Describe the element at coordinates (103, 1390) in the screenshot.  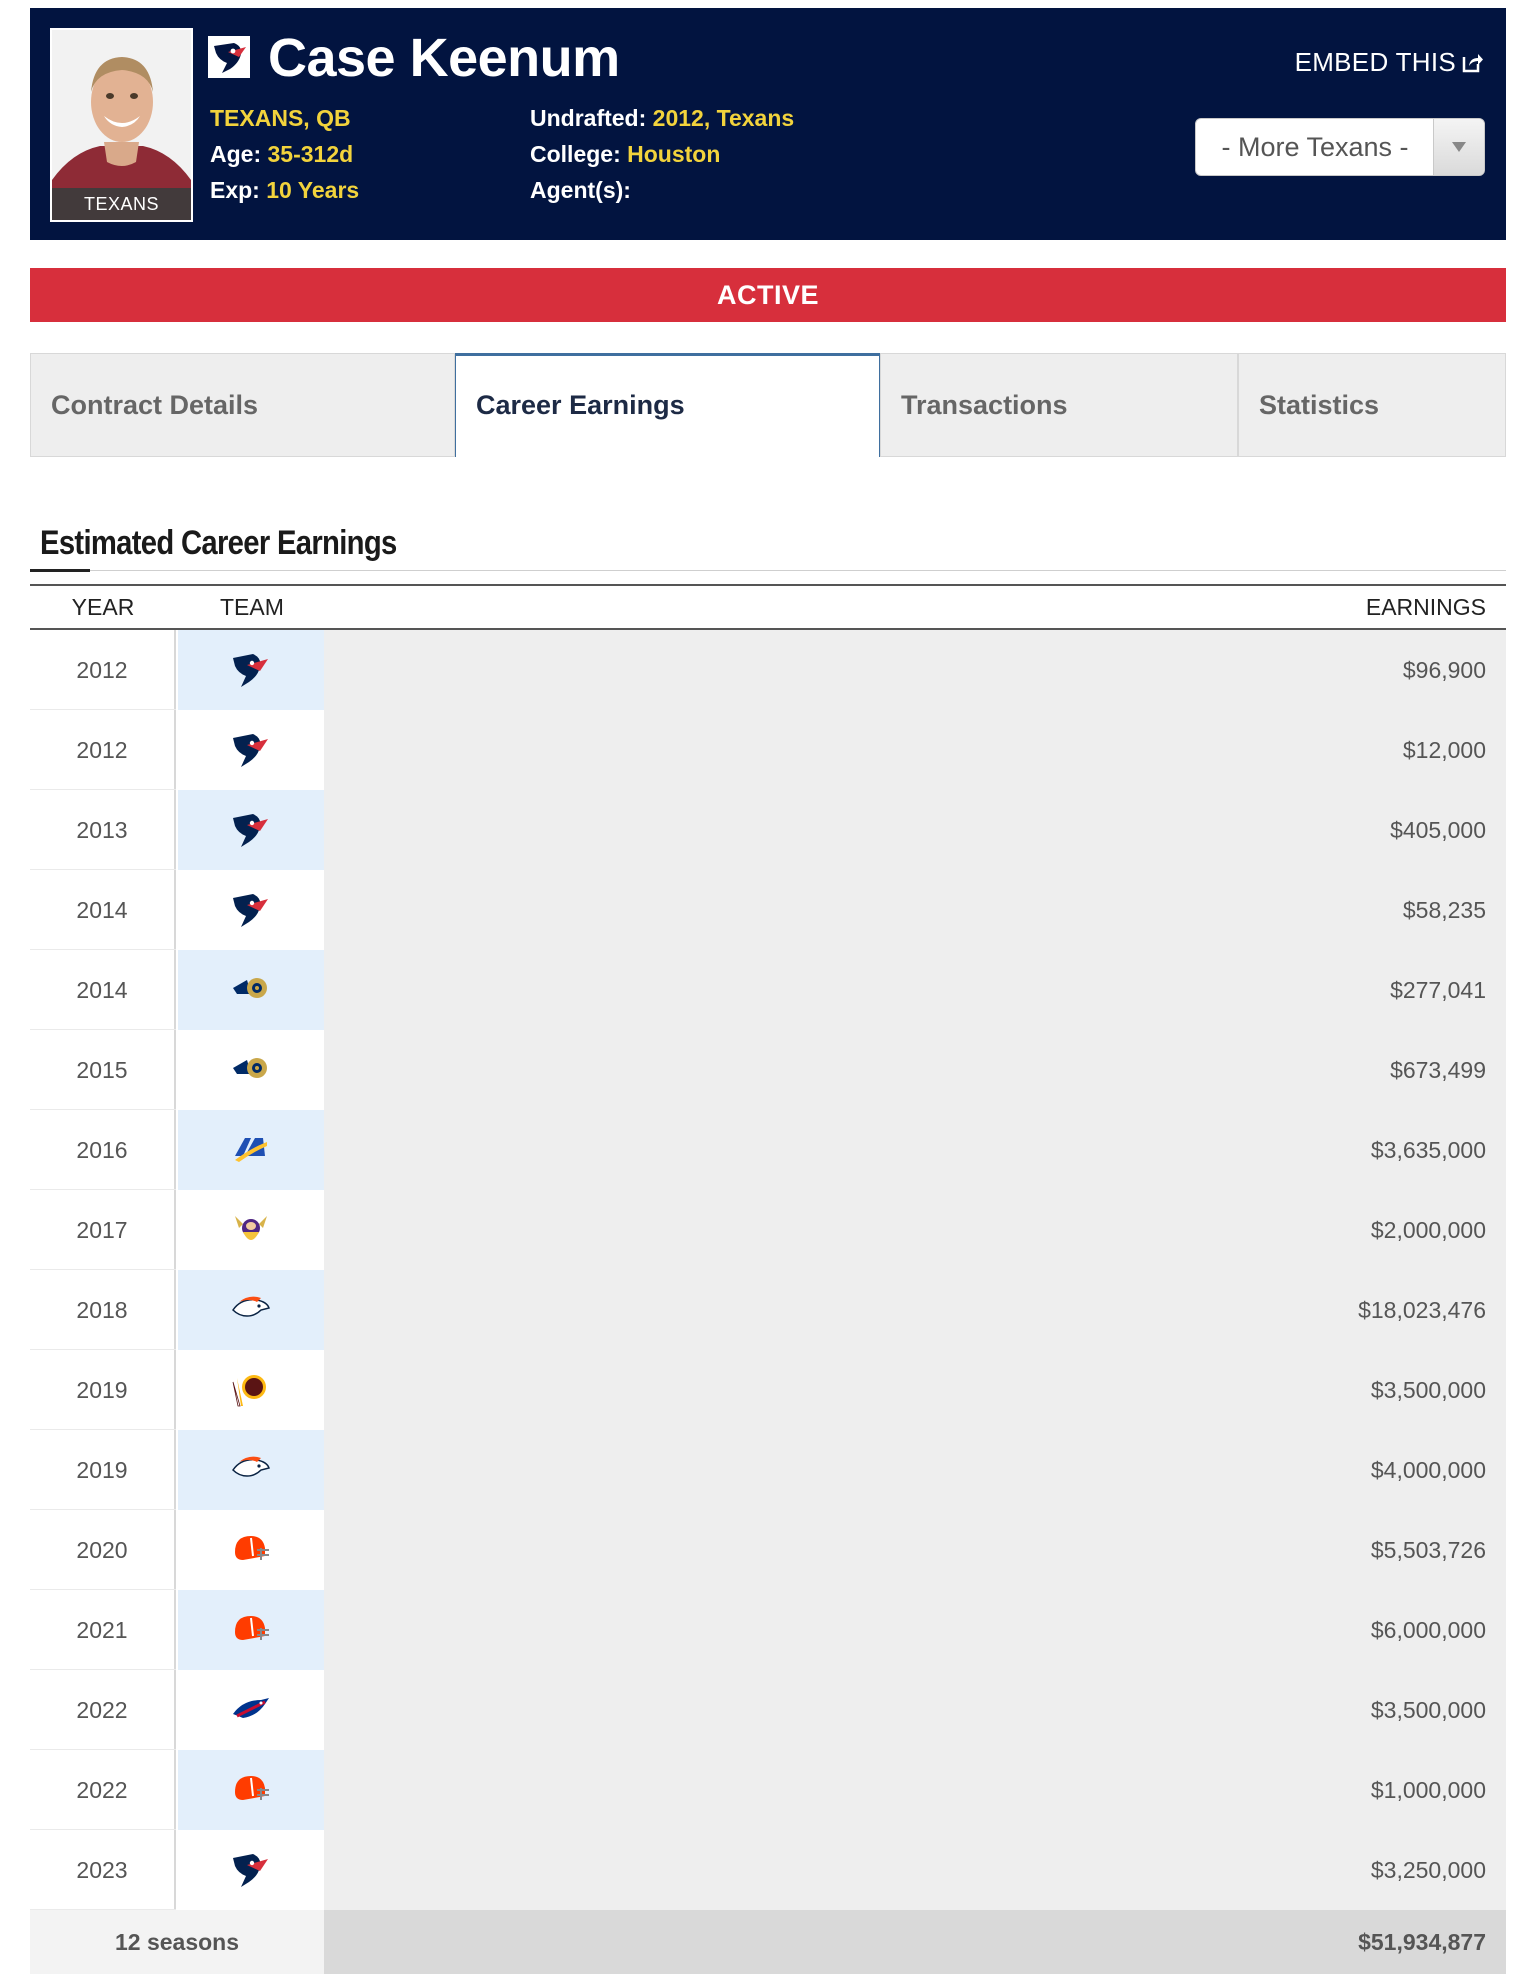
I see `row-year: 2019` at that location.